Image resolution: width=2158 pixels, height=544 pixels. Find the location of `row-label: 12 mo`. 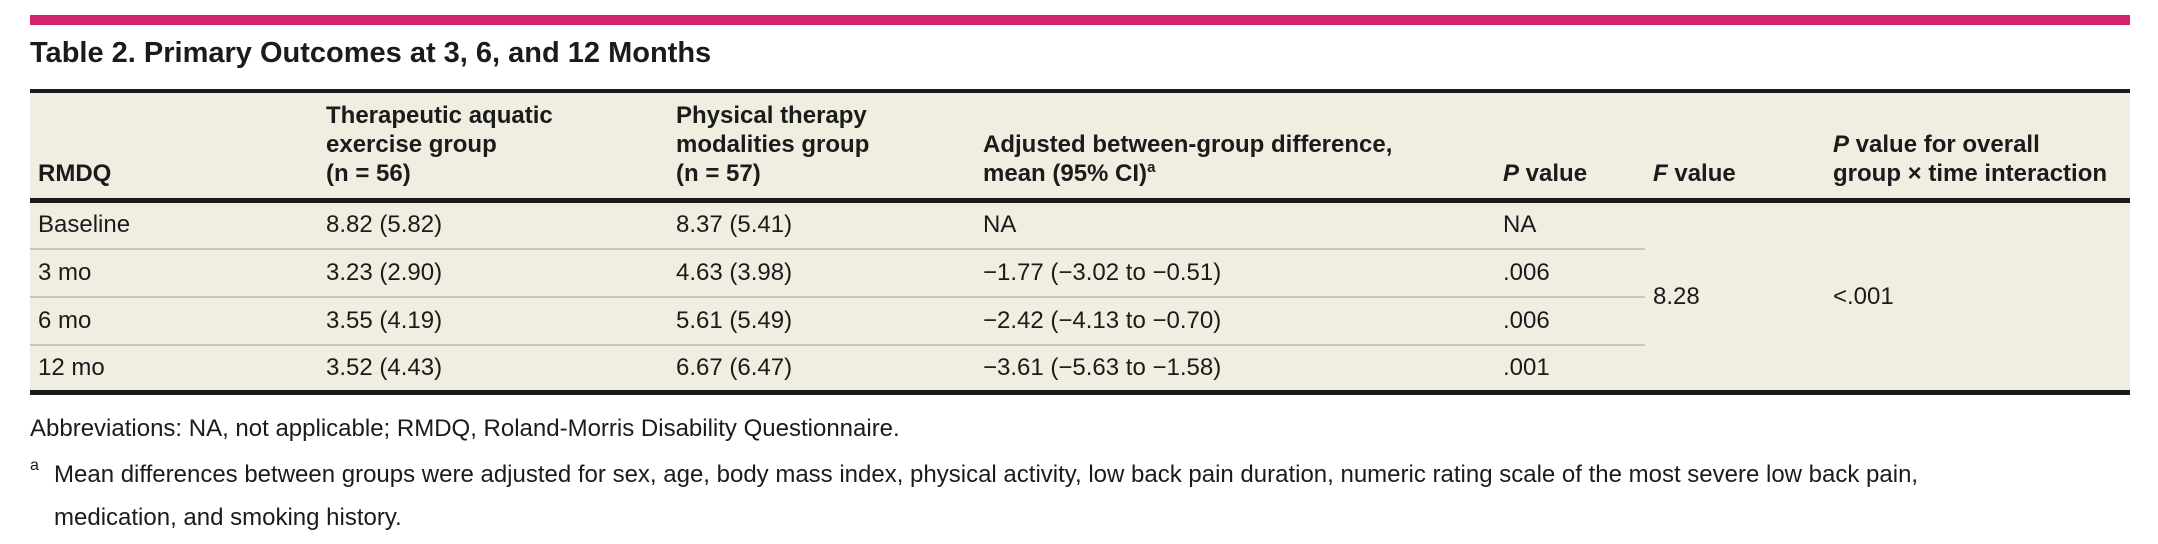

row-label: 12 mo is located at coordinates (71, 367).